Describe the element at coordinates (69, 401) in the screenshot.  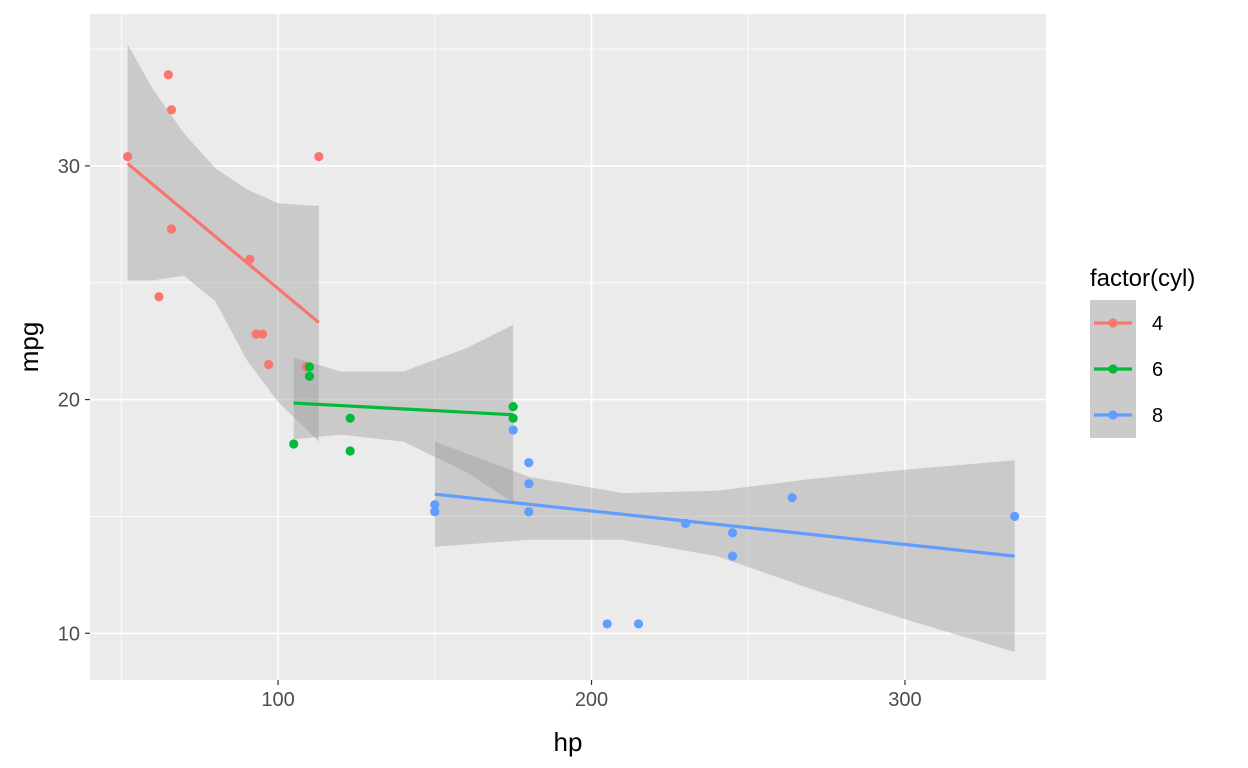
I see `y-tick-label-1: 20` at that location.